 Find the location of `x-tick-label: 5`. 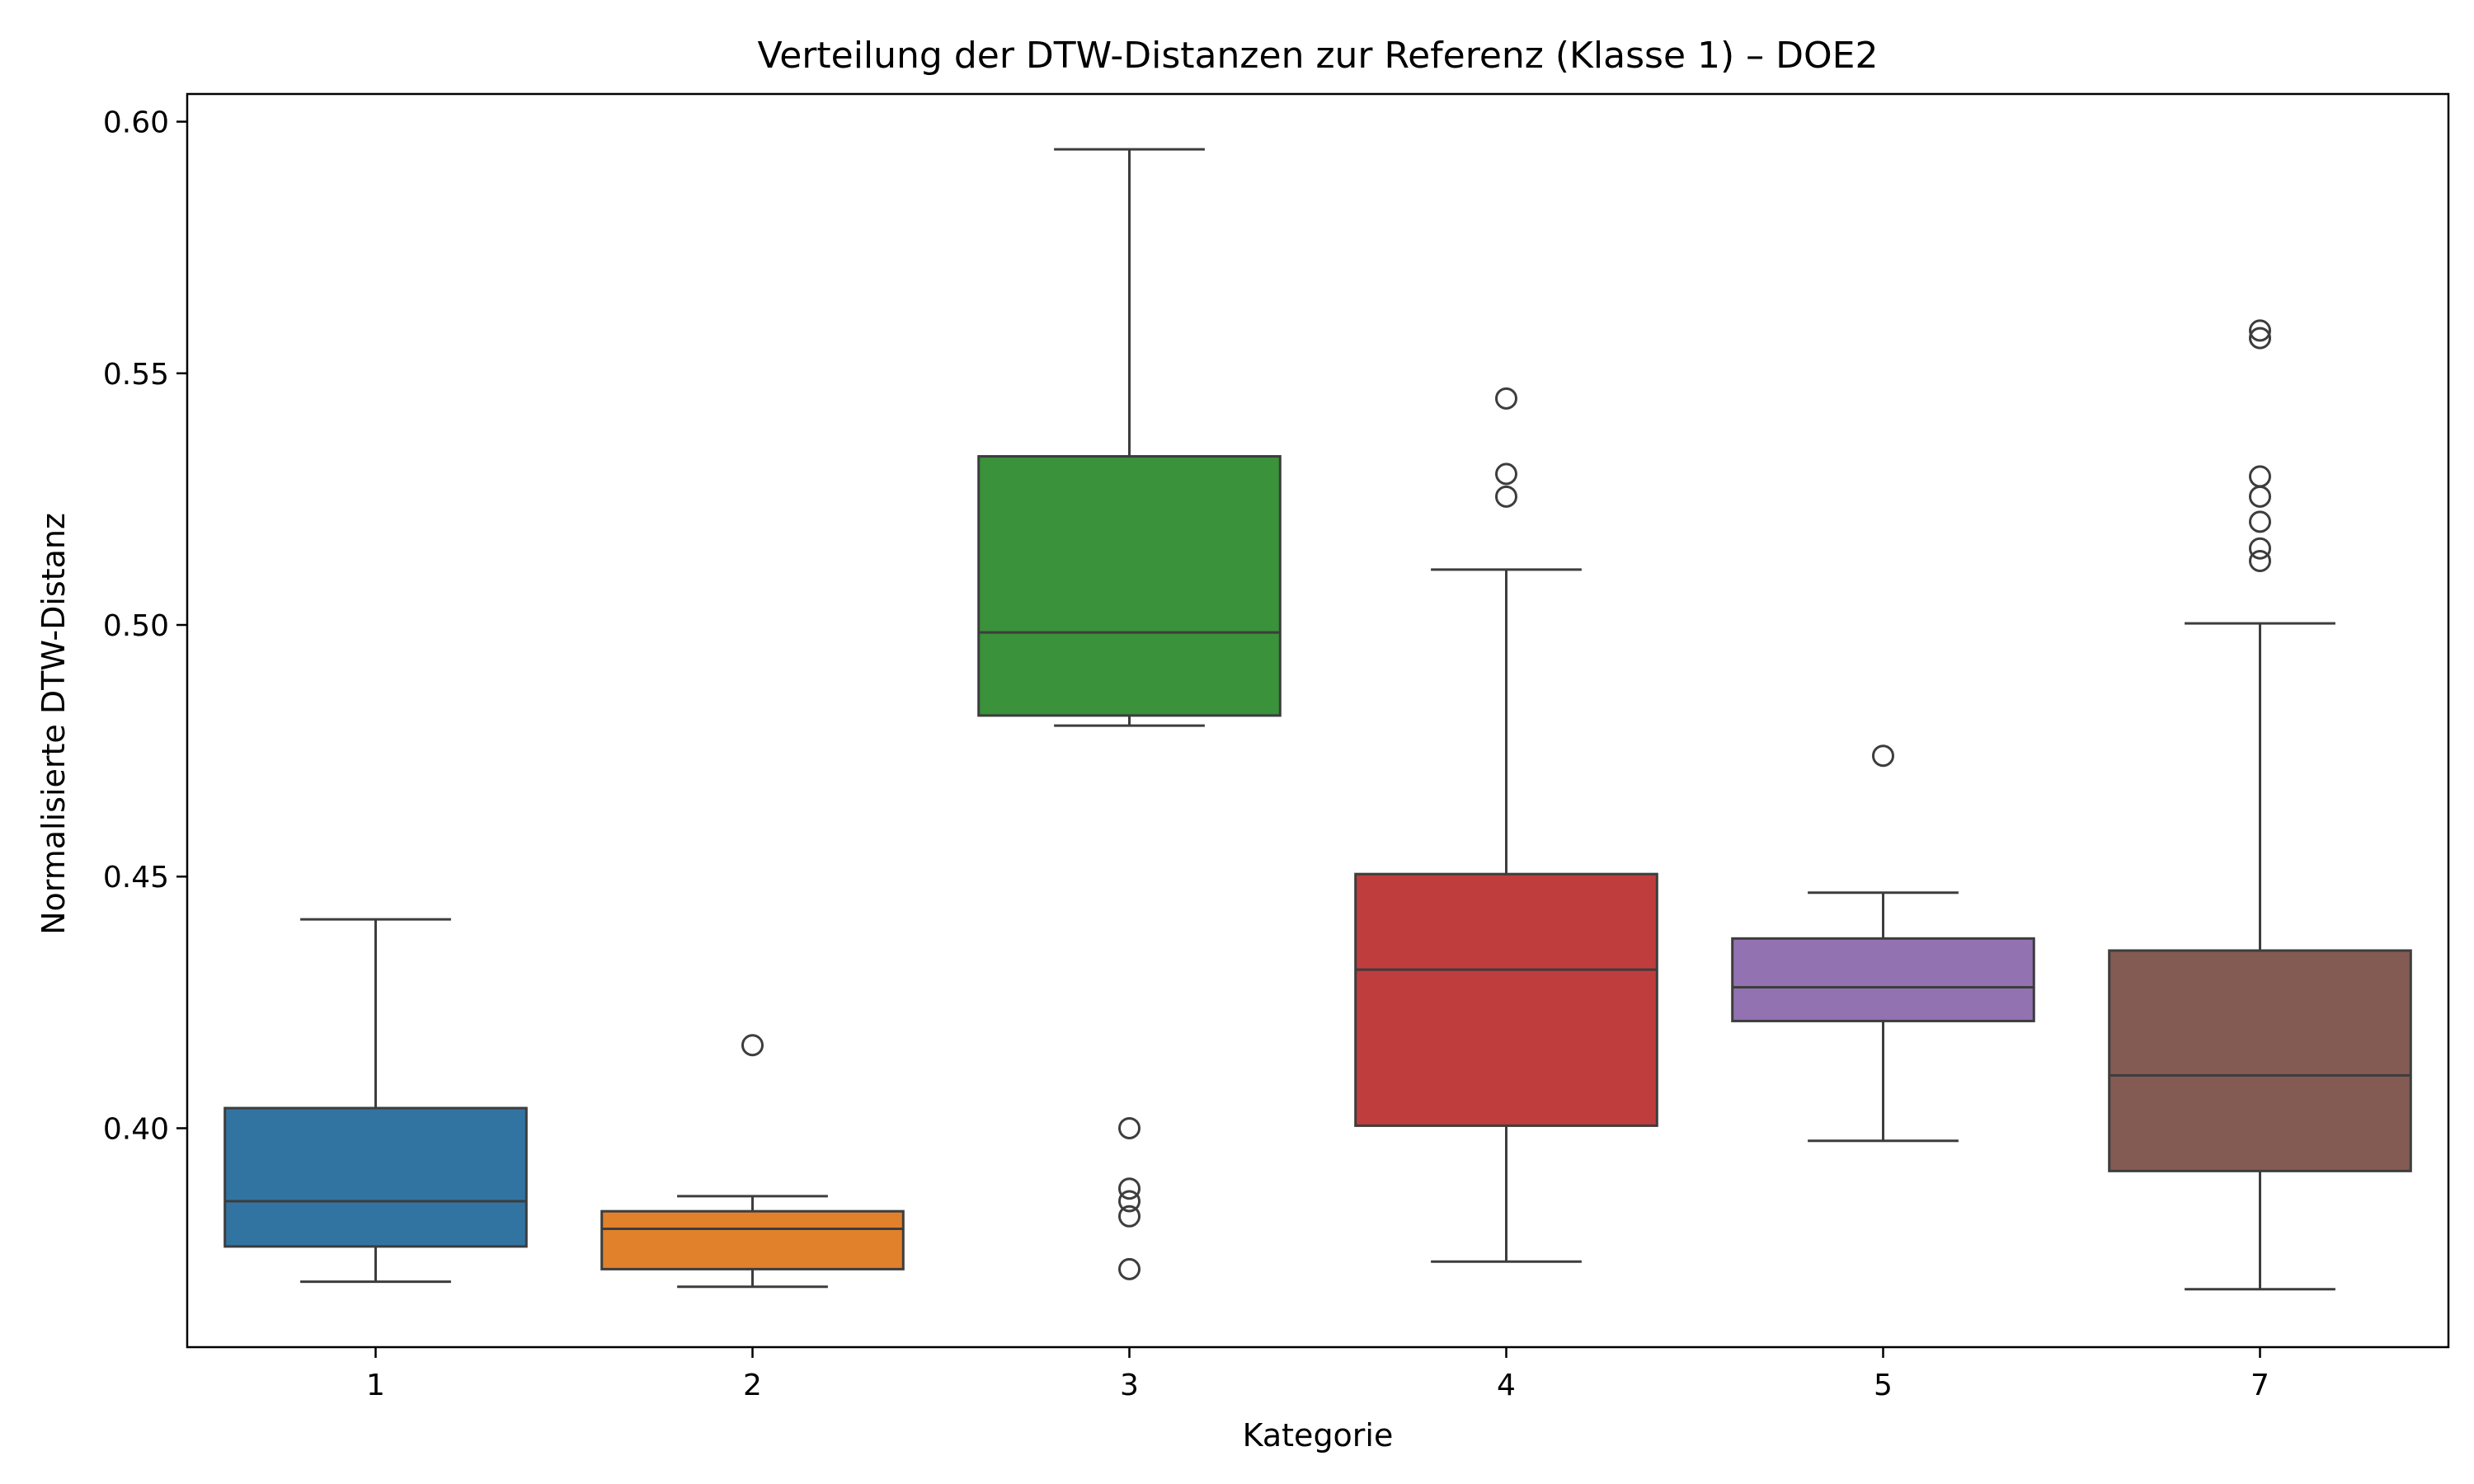

x-tick-label: 5 is located at coordinates (1883, 1385).